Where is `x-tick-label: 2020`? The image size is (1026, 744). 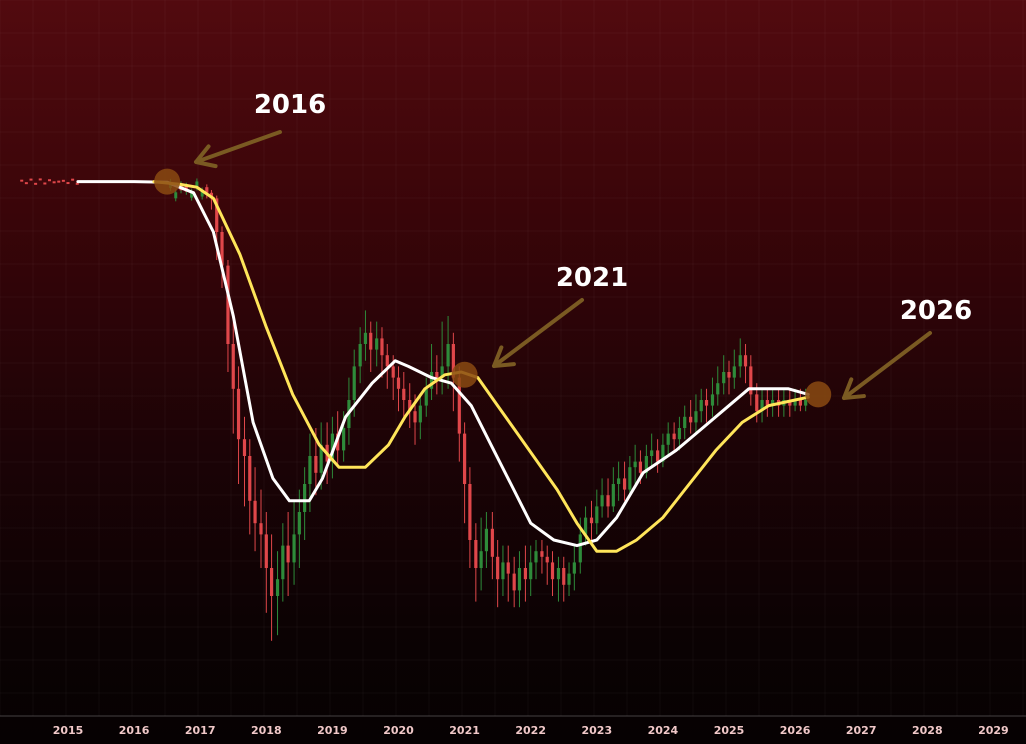 x-tick-label: 2020 is located at coordinates (398, 730).